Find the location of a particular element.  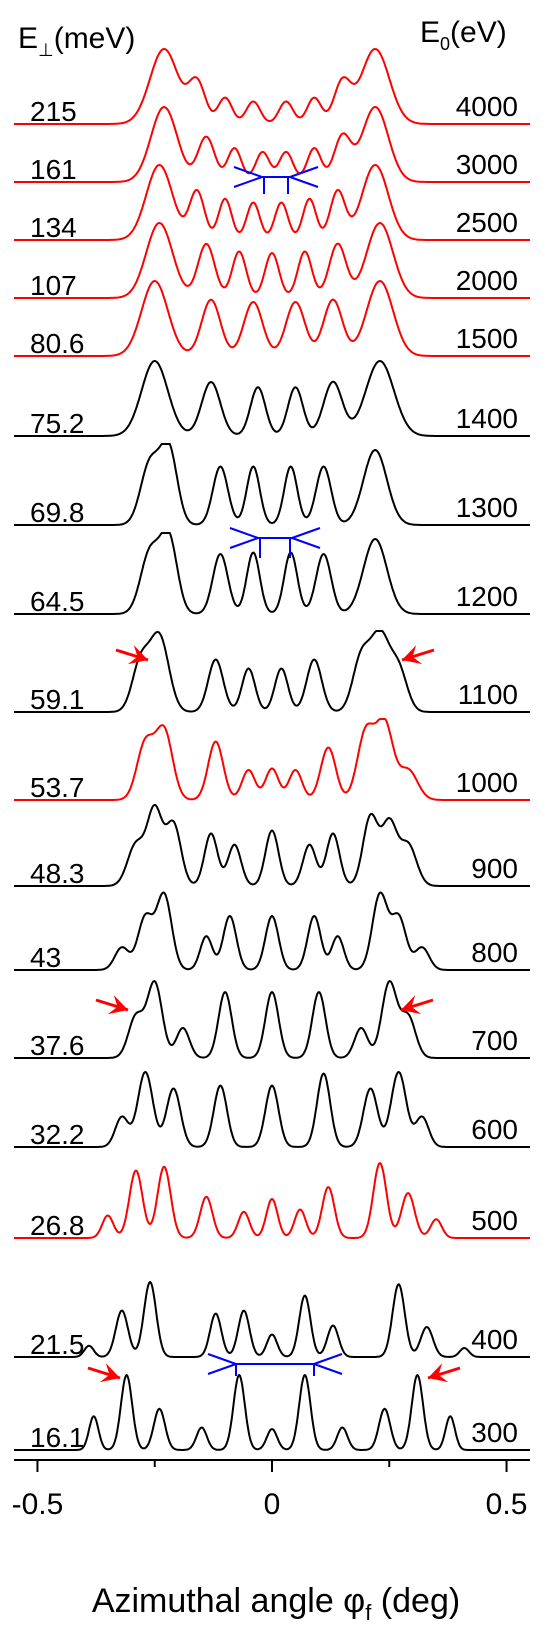

x-axis: -0.5 0 0.5 is located at coordinates (271, 1490).